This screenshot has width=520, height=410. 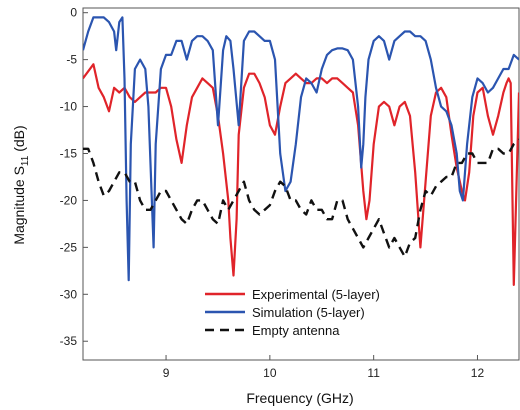 What do you see at coordinates (73, 13) in the screenshot?
I see `y-tick-label-0: 0` at bounding box center [73, 13].